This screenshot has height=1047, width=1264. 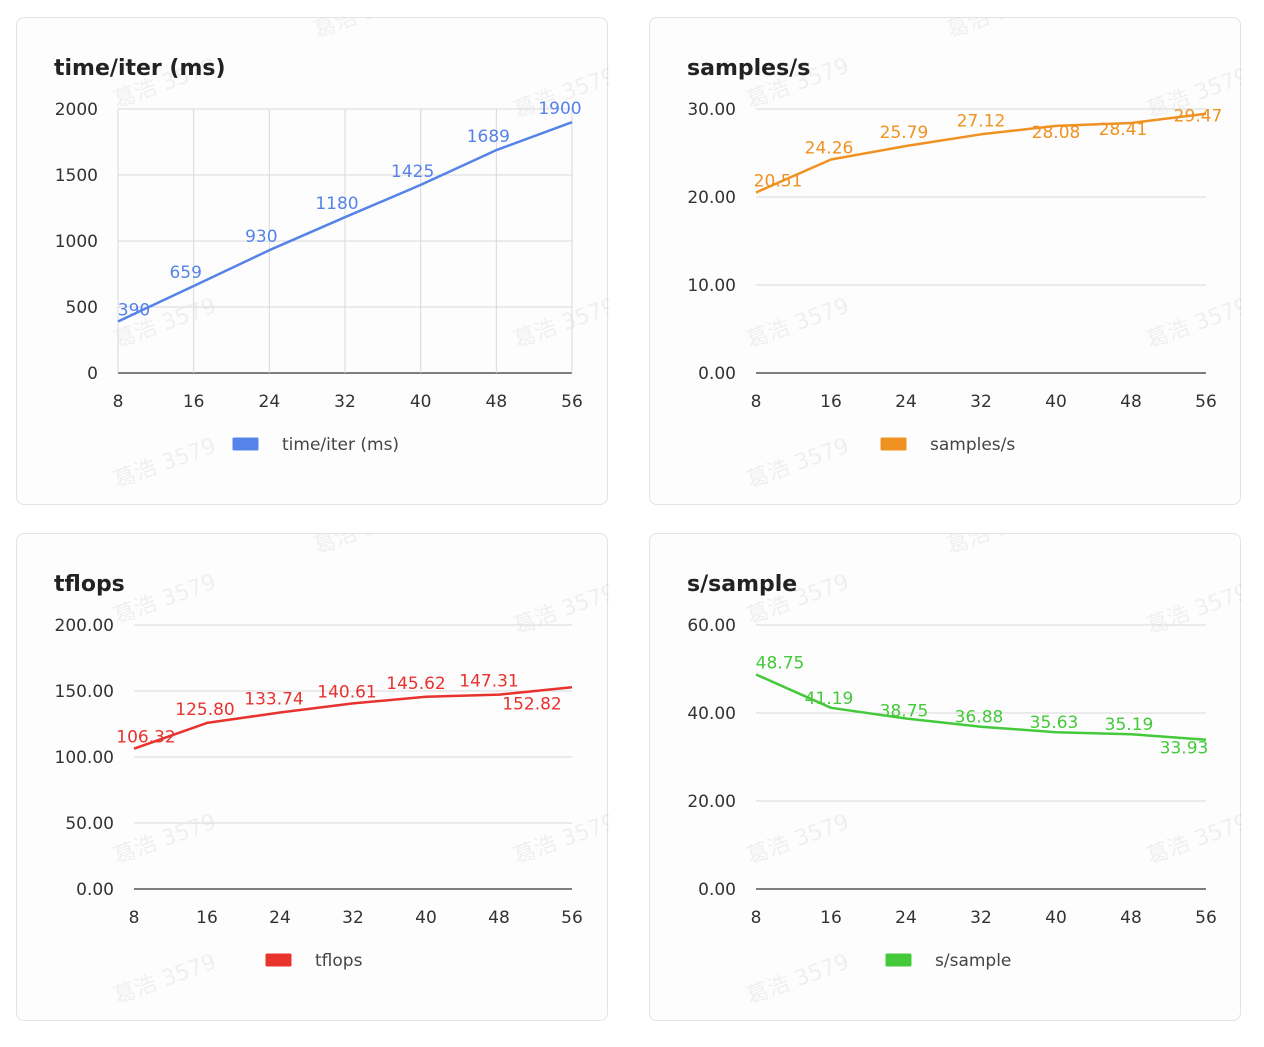 What do you see at coordinates (829, 699) in the screenshot?
I see `data-label: 41.19` at bounding box center [829, 699].